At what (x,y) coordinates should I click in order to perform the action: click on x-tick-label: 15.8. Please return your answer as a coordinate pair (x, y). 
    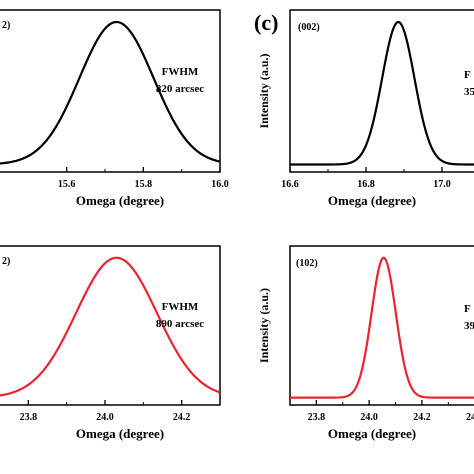
    Looking at the image, I should click on (144, 184).